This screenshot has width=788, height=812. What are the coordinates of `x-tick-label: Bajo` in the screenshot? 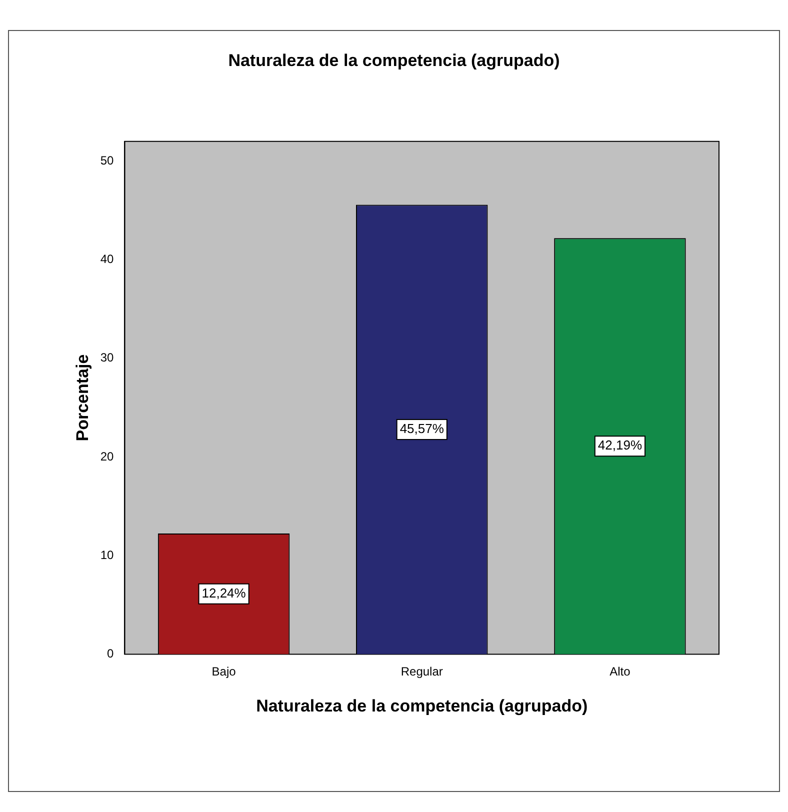 It's located at (224, 671).